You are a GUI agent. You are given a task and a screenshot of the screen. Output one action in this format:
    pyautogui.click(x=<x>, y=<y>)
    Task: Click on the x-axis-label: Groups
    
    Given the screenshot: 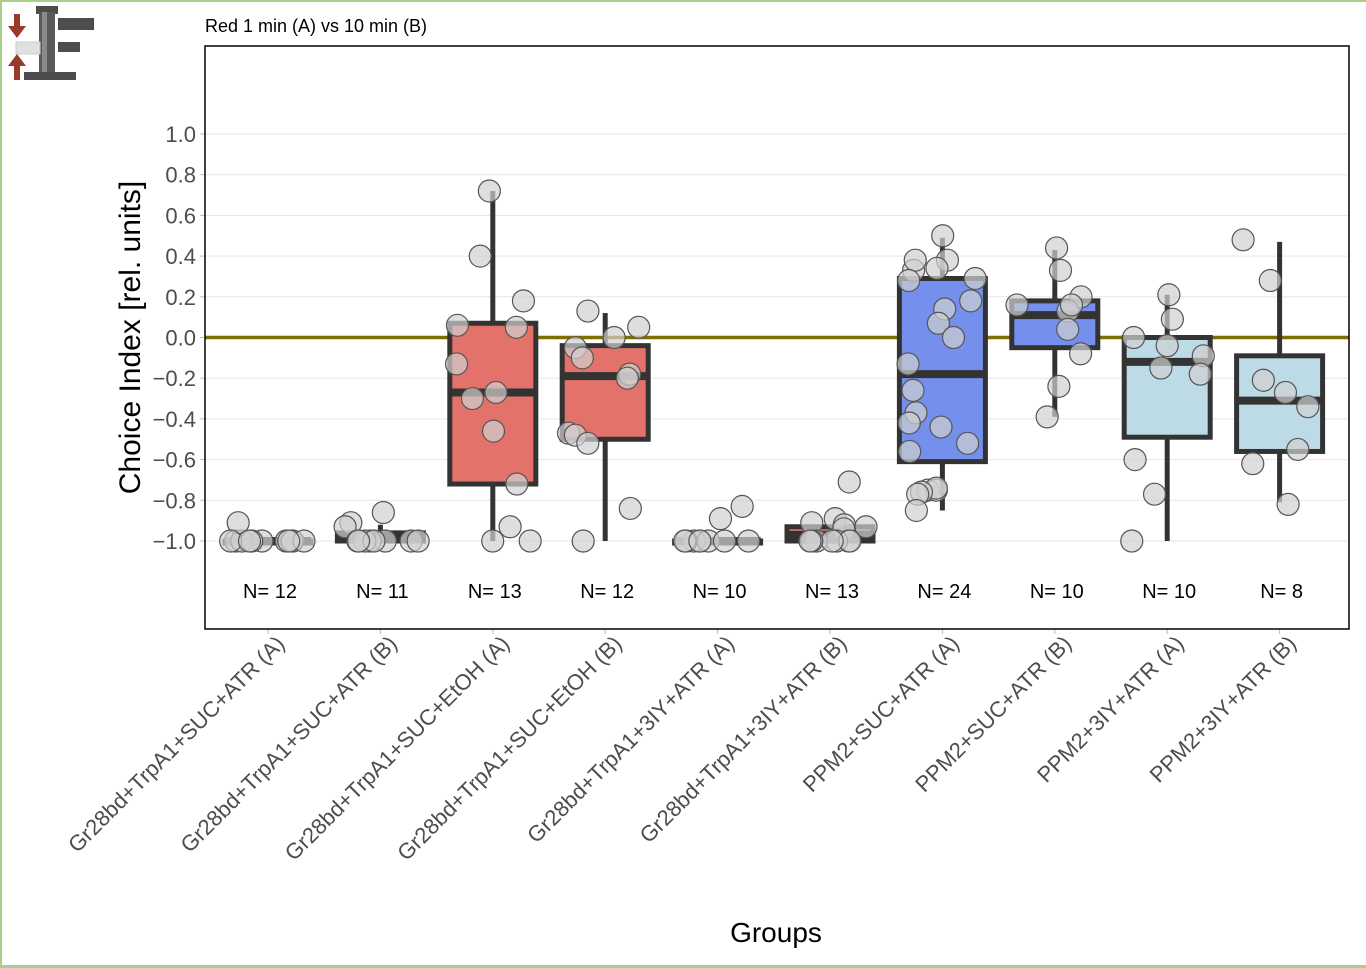 What is the action you would take?
    pyautogui.click(x=776, y=932)
    